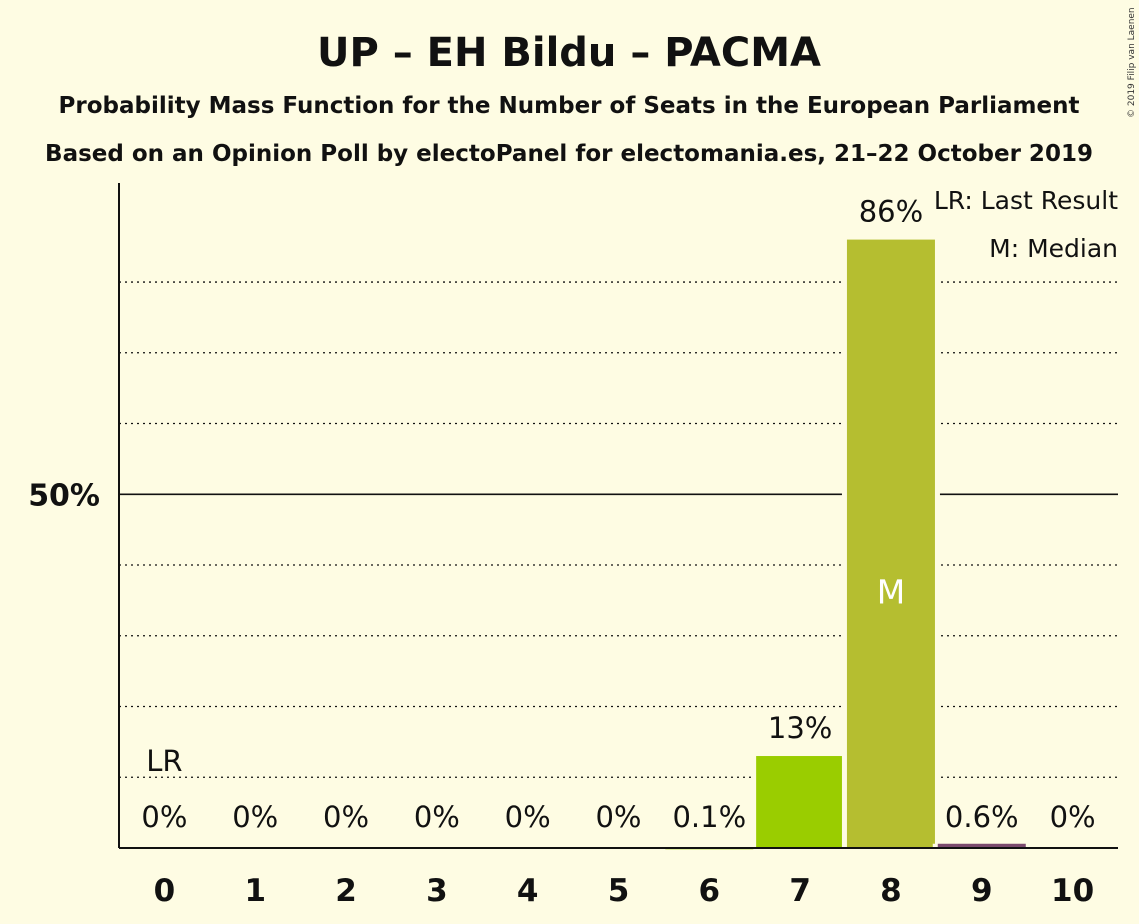 The height and width of the screenshot is (924, 1139). What do you see at coordinates (165, 891) in the screenshot?
I see `x-tick-label-0: 0` at bounding box center [165, 891].